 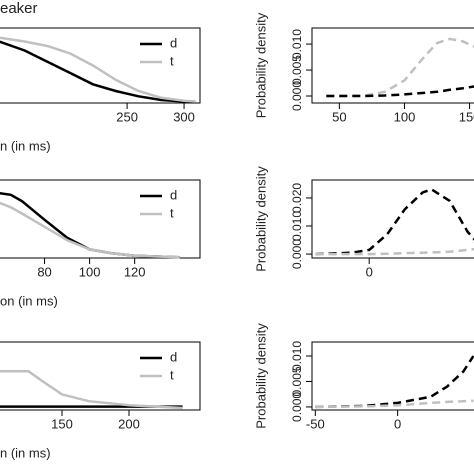 I want to click on x-tick-label: -50, so click(x=315, y=423).